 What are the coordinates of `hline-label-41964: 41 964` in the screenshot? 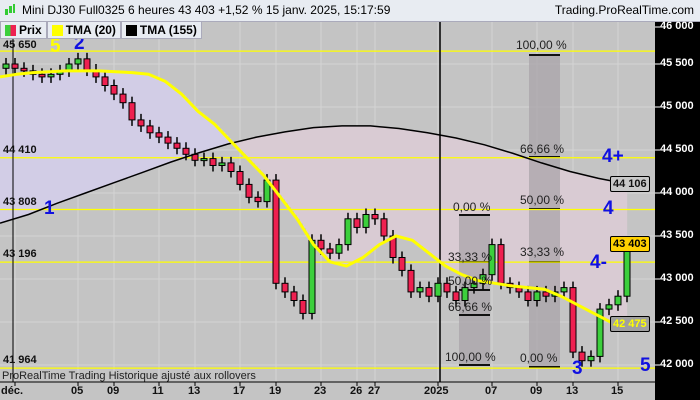 It's located at (20, 360).